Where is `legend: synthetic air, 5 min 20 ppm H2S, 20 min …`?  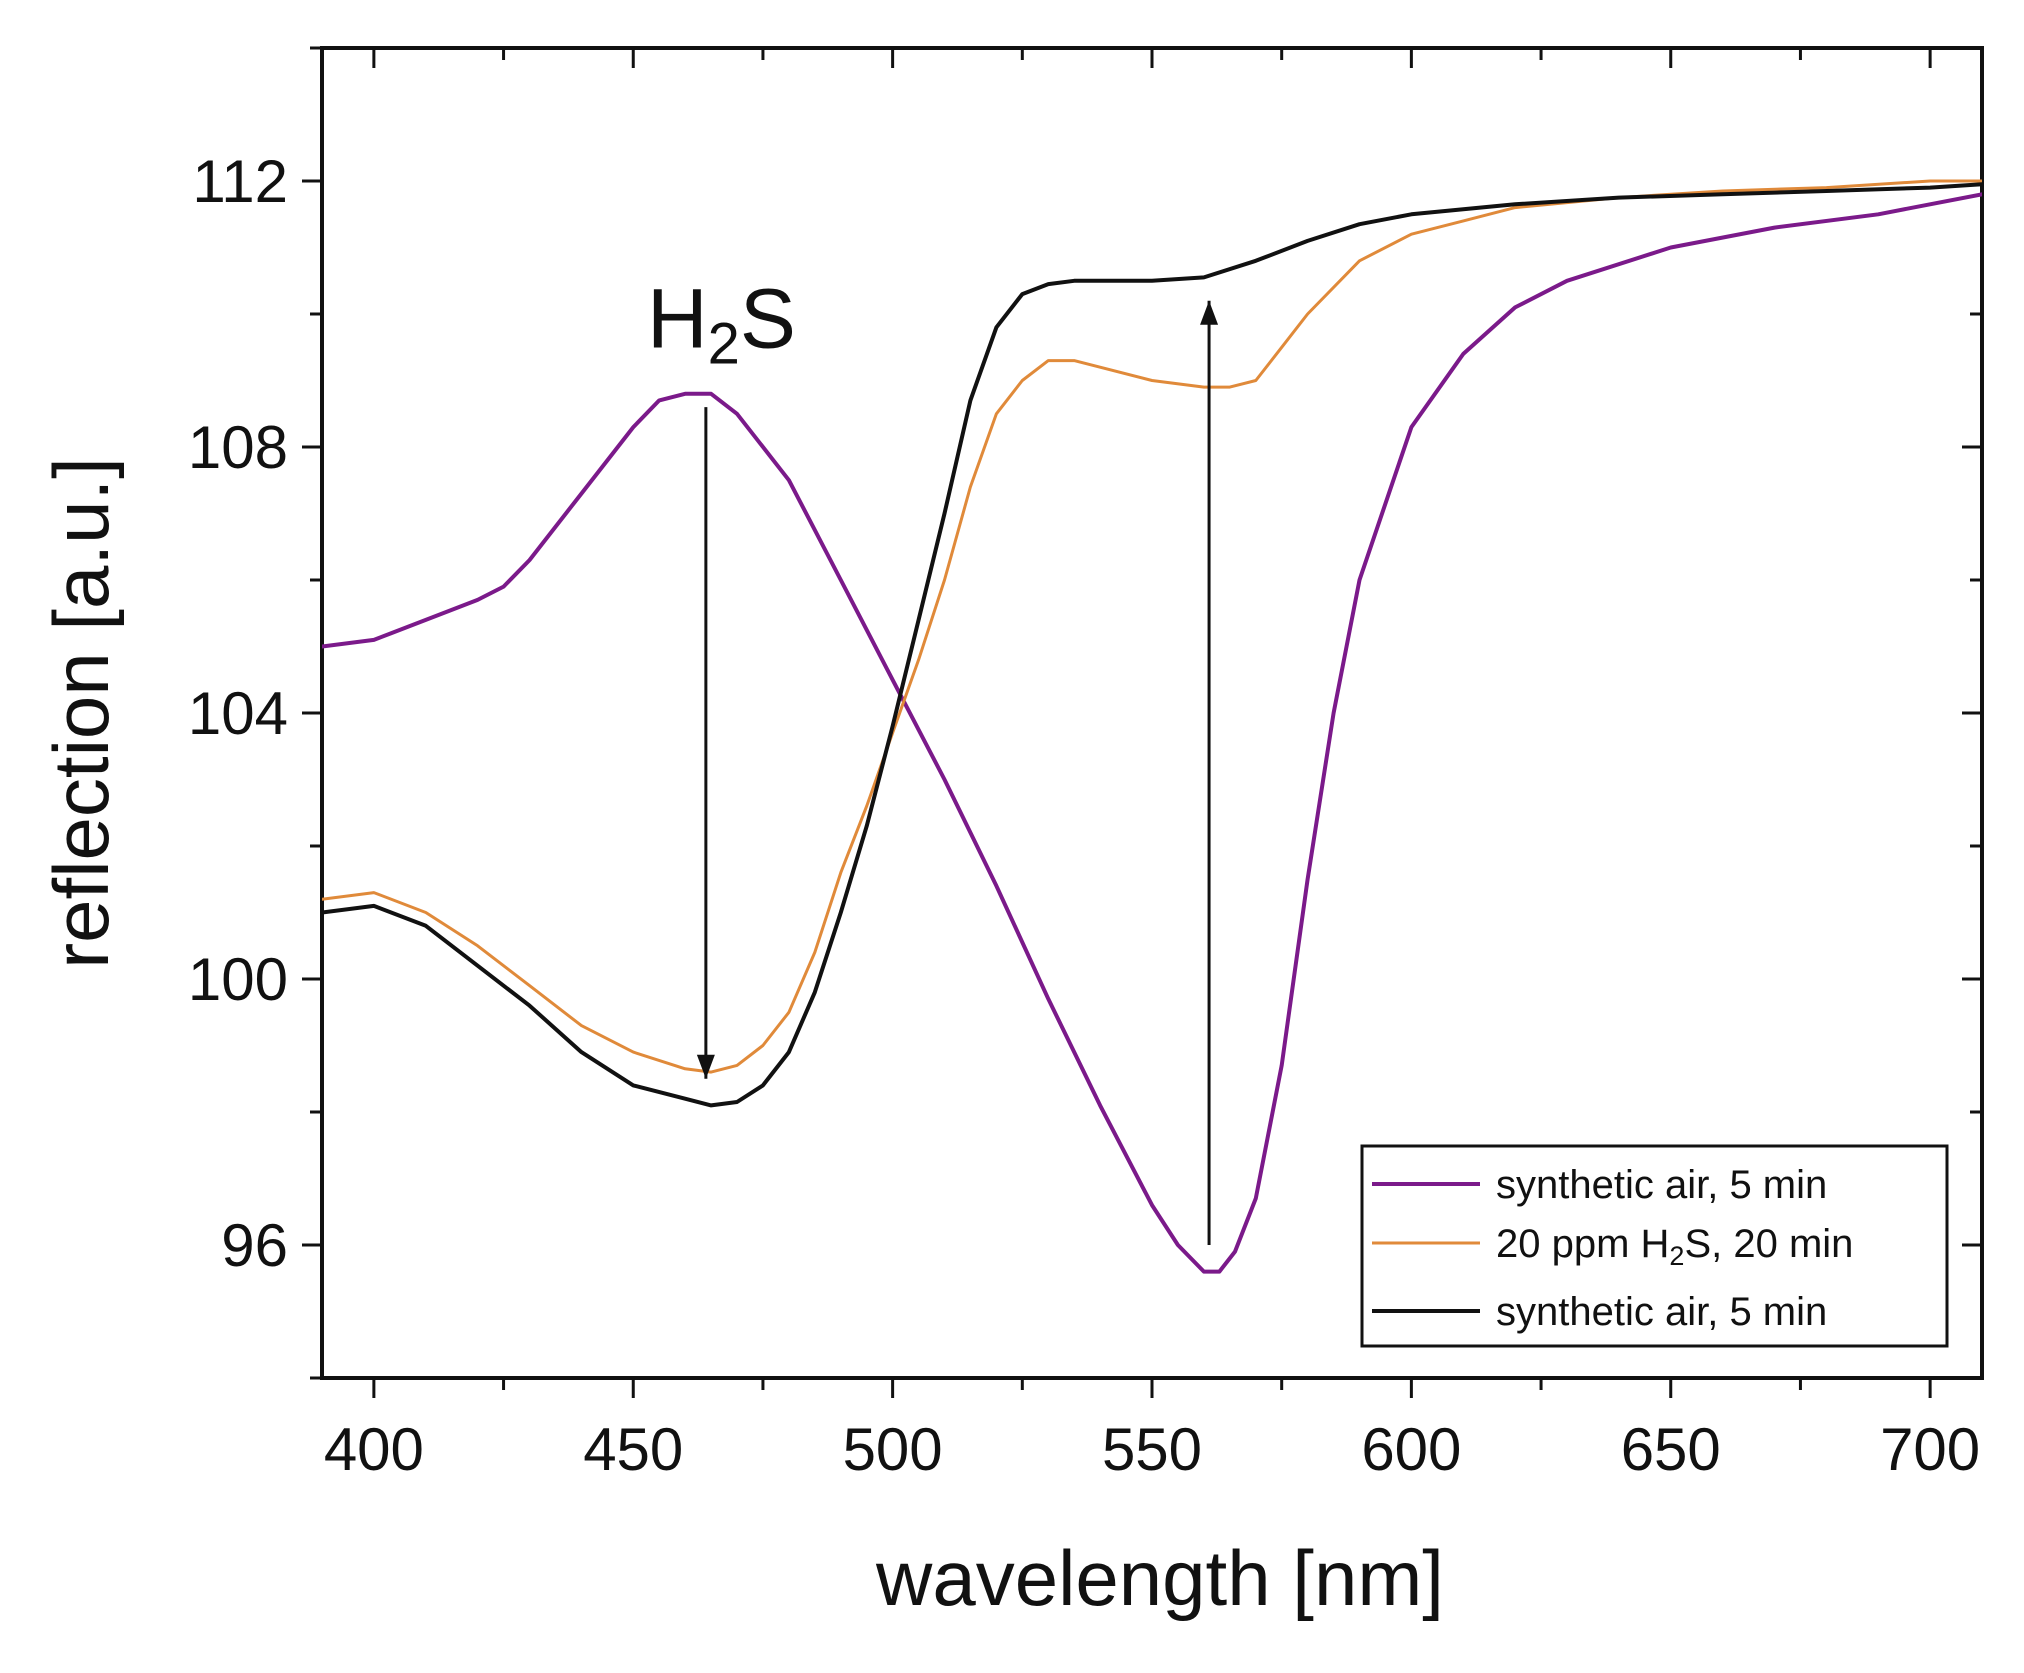
legend: synthetic air, 5 min 20 ppm H2S, 20 min … is located at coordinates (1654, 1246).